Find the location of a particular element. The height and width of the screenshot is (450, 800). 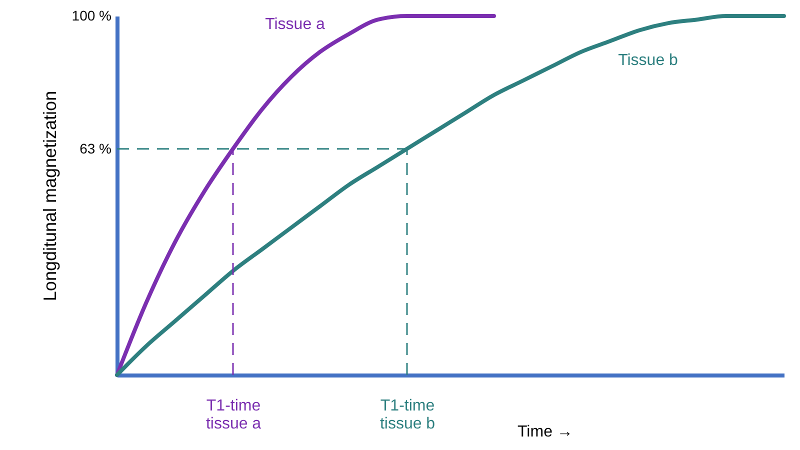

series-label: Tissue a is located at coordinates (295, 24).